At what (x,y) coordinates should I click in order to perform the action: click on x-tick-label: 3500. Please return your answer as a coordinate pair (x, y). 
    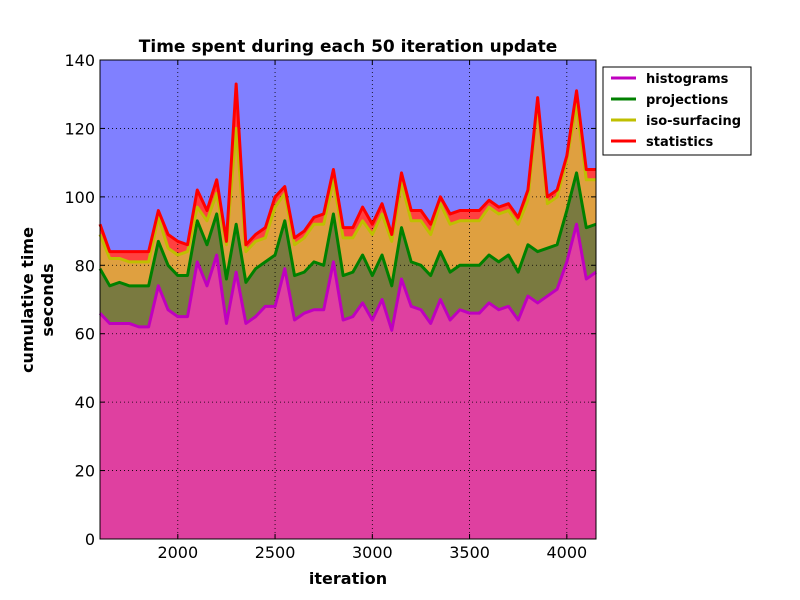
    Looking at the image, I should click on (469, 552).